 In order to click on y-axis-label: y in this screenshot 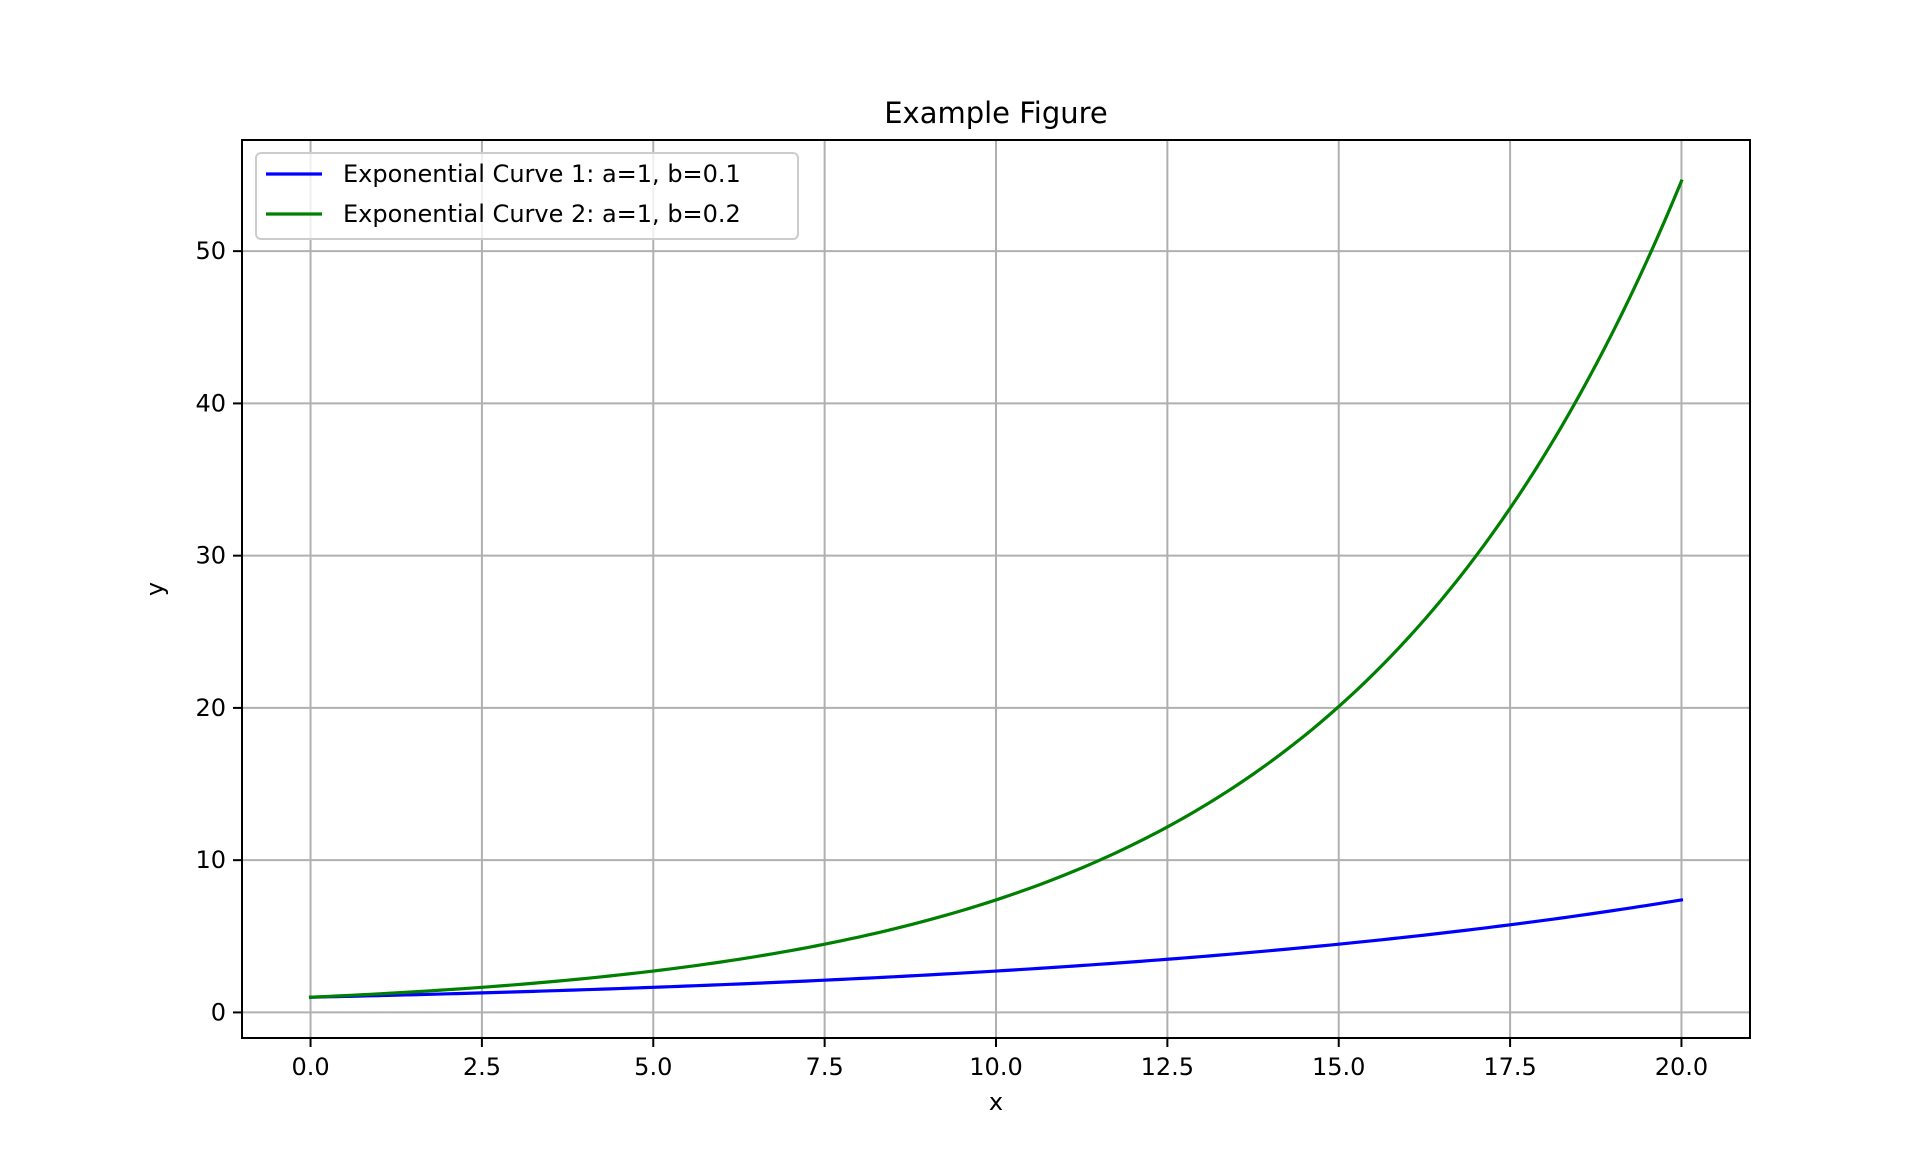, I will do `click(155, 589)`.